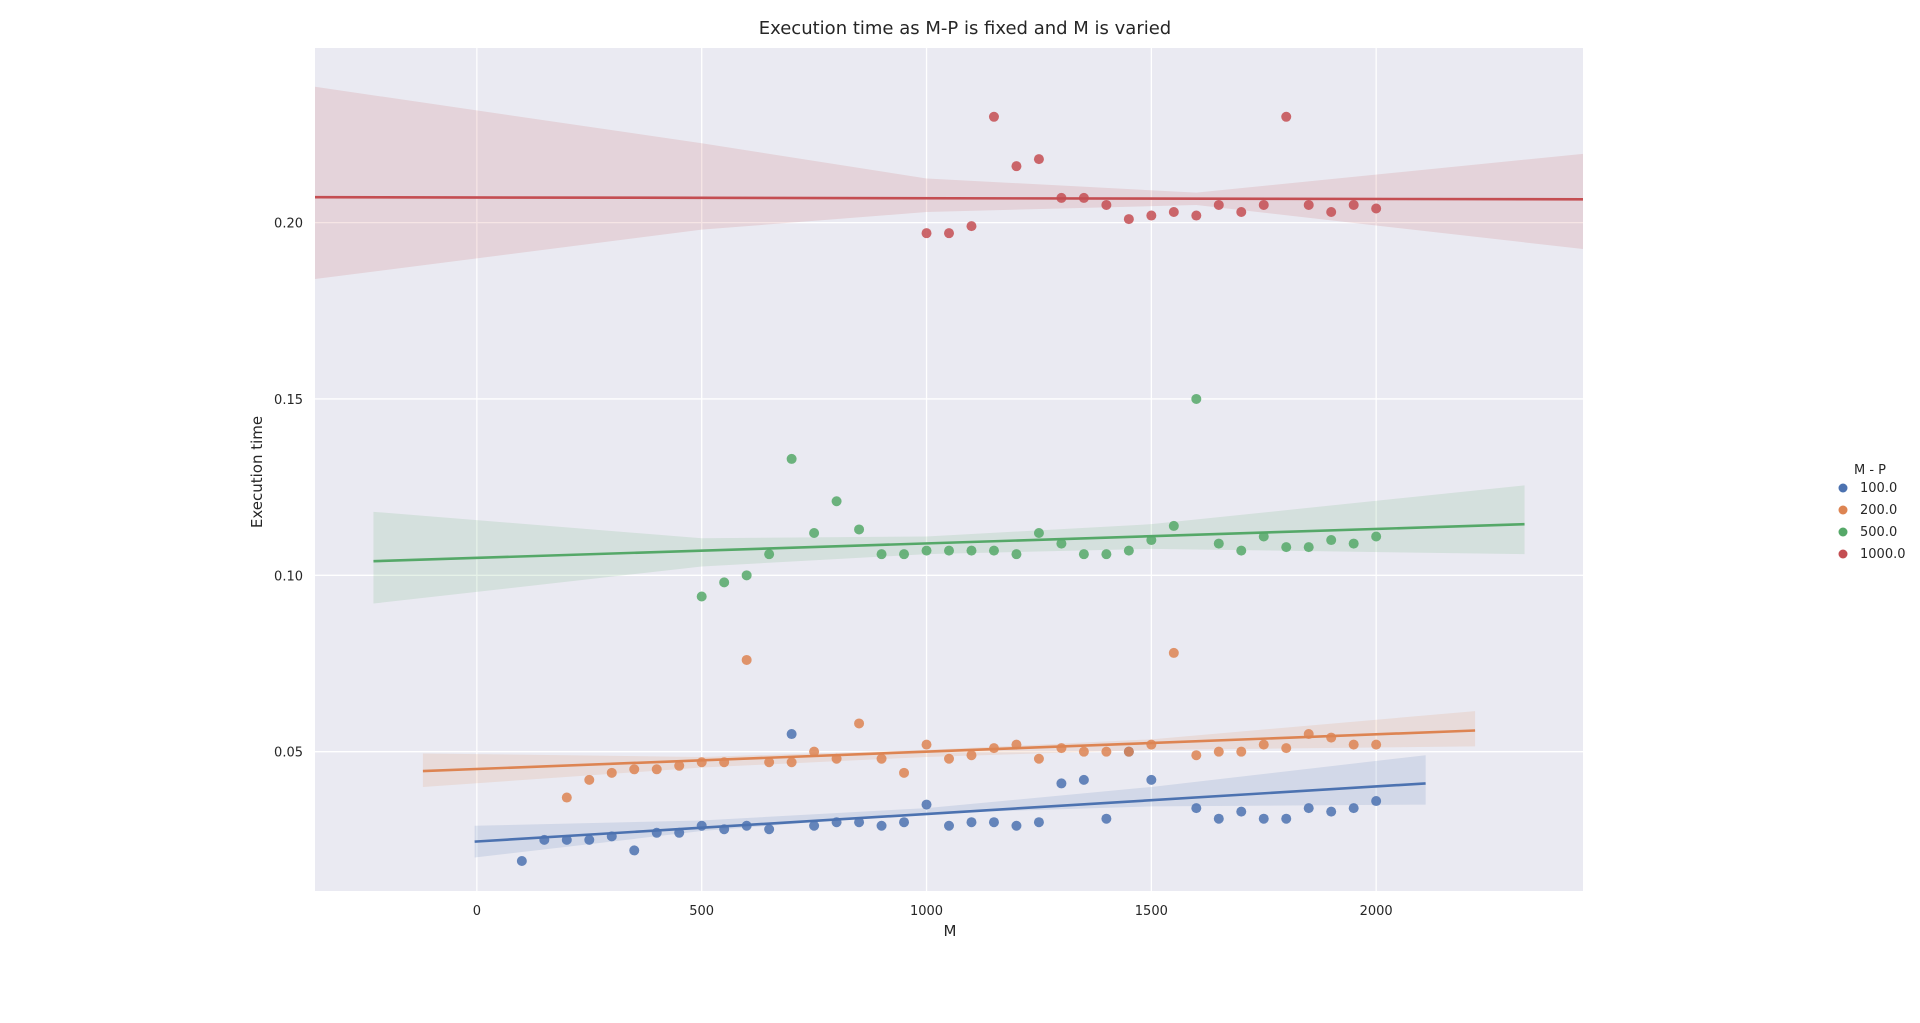  Describe the element at coordinates (1878, 488) in the screenshot. I see `legend-label: 100.0` at that location.